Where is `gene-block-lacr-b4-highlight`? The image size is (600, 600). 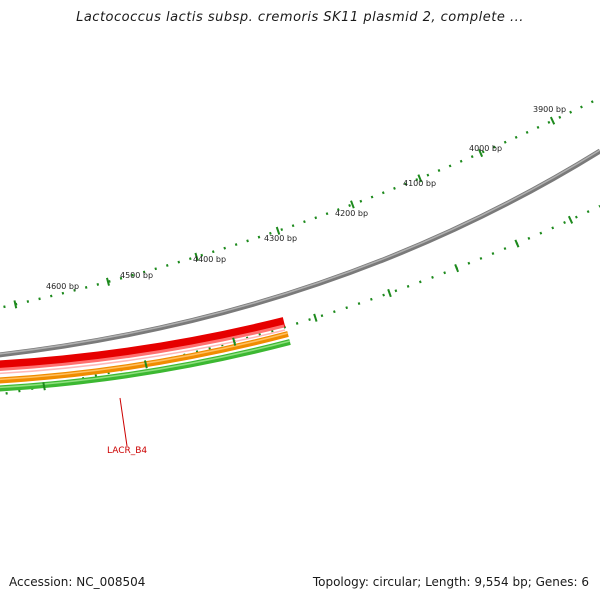
gene-block-lacr-b4-highlight is located at coordinates (142, 347).